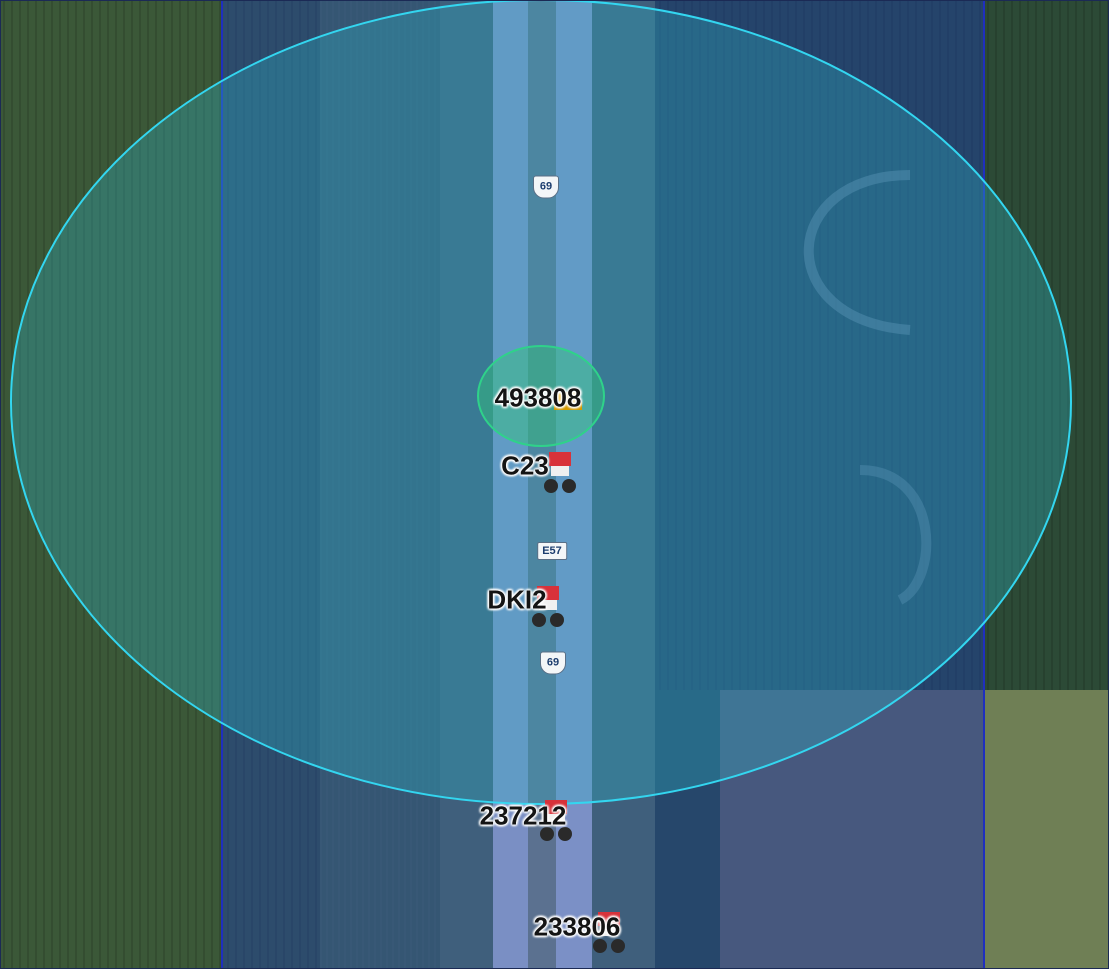 This screenshot has height=969, width=1109. I want to click on field-southeast-corner, so click(1047, 829).